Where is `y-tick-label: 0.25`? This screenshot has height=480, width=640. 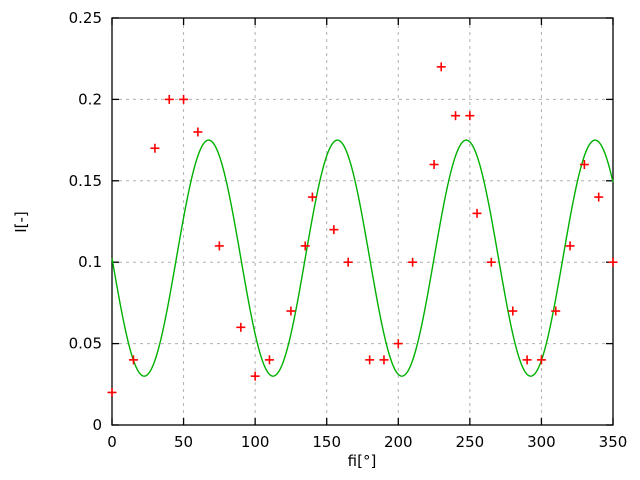
y-tick-label: 0.25 is located at coordinates (85, 18).